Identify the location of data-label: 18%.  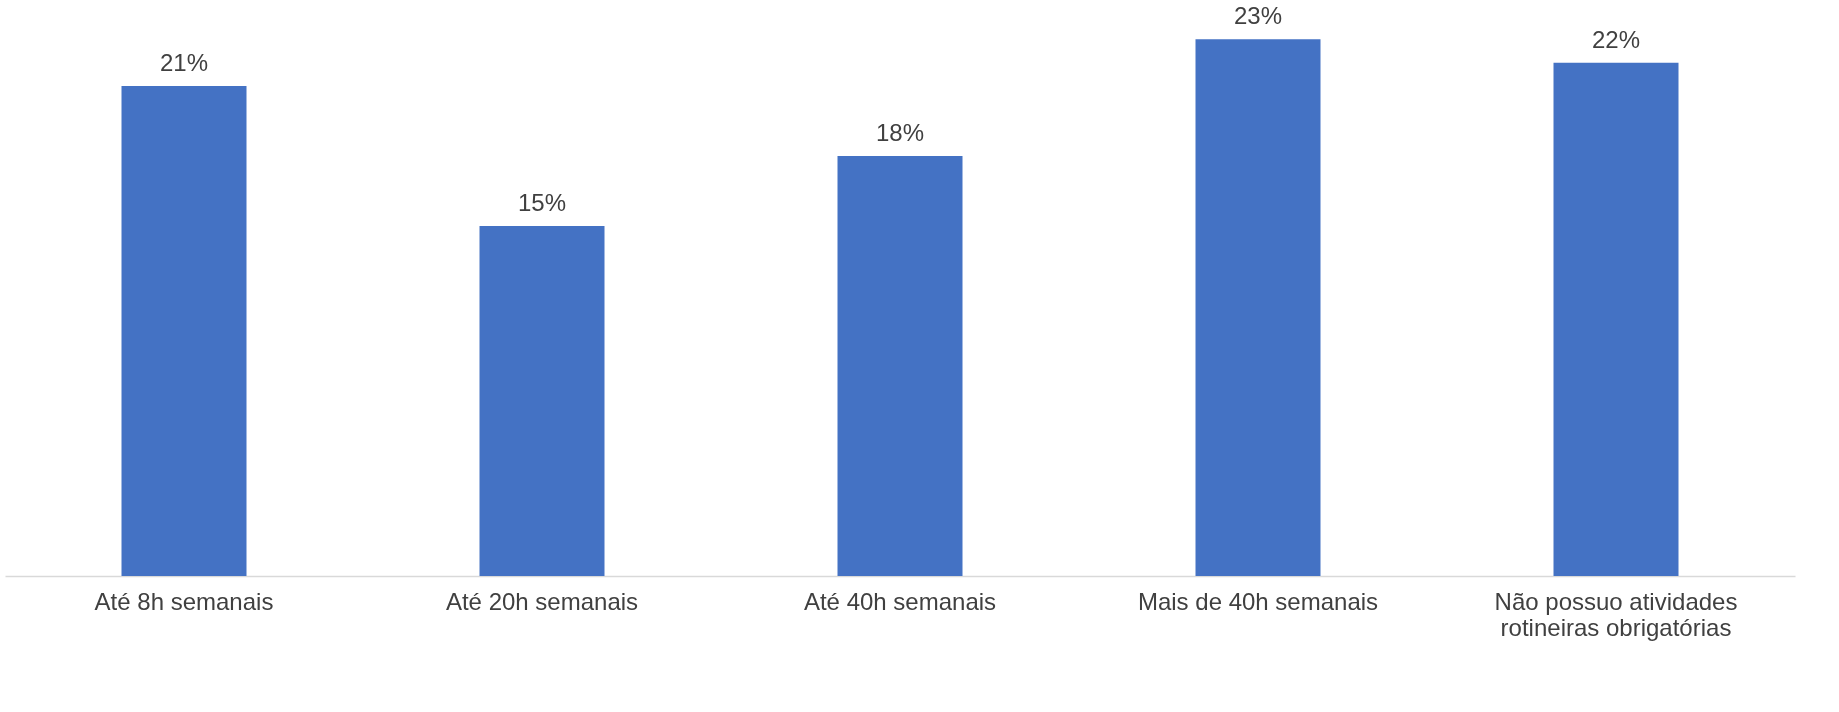
(900, 132).